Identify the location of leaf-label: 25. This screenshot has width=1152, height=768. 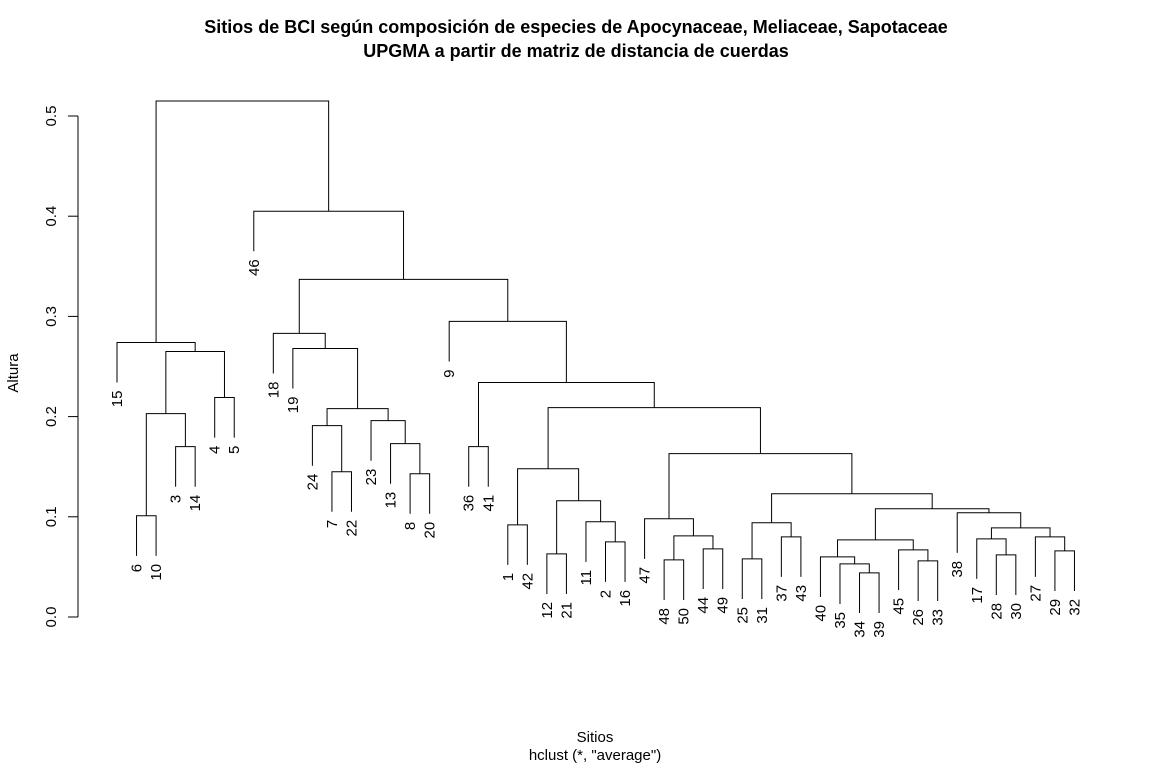
(742, 615).